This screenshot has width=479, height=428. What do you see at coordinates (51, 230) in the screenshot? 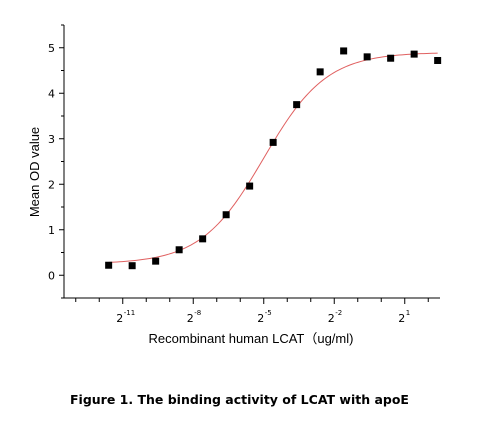
I see `y-tick-label: 1` at bounding box center [51, 230].